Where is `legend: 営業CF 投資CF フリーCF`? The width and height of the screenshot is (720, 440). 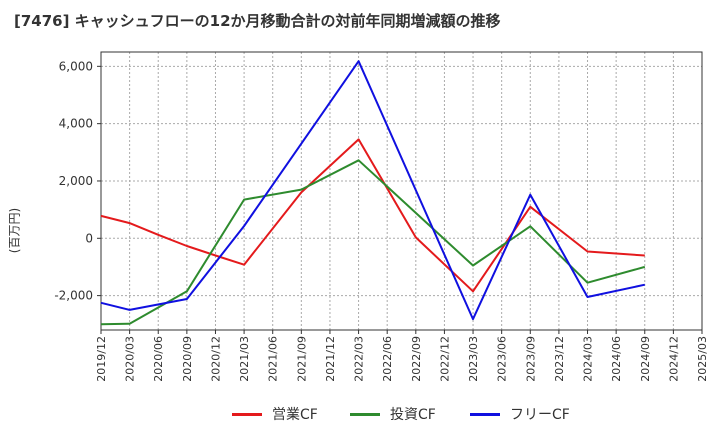
legend: 営業CF 投資CF フリーCF is located at coordinates (360, 416).